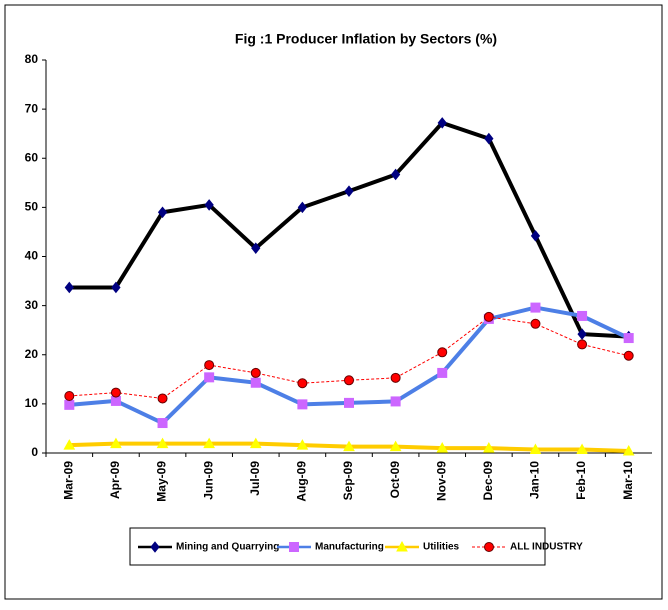  Describe the element at coordinates (227, 547) in the screenshot. I see `legend-label: Mining and Quarrying` at that location.